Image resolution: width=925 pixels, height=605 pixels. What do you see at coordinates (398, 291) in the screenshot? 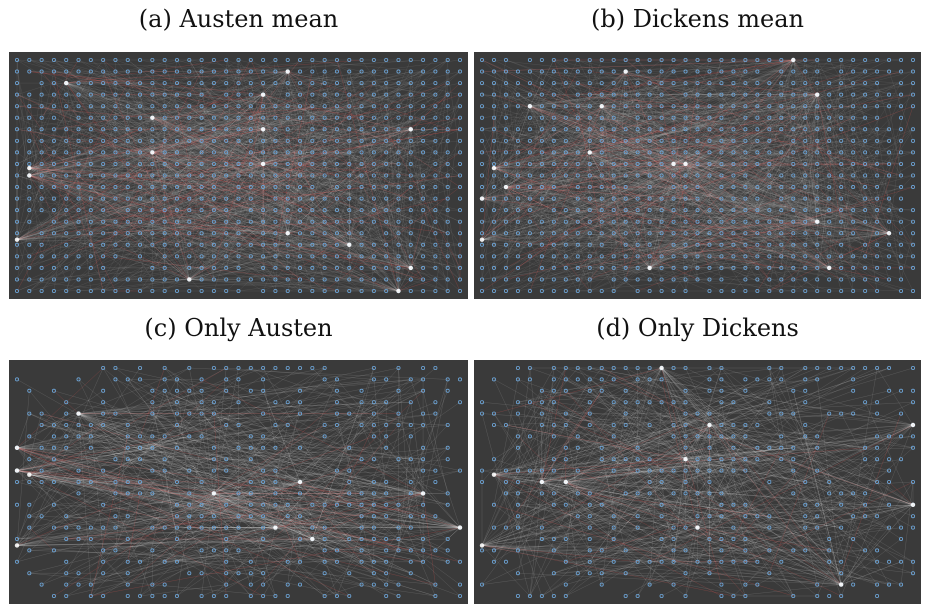
I see `hub-node` at bounding box center [398, 291].